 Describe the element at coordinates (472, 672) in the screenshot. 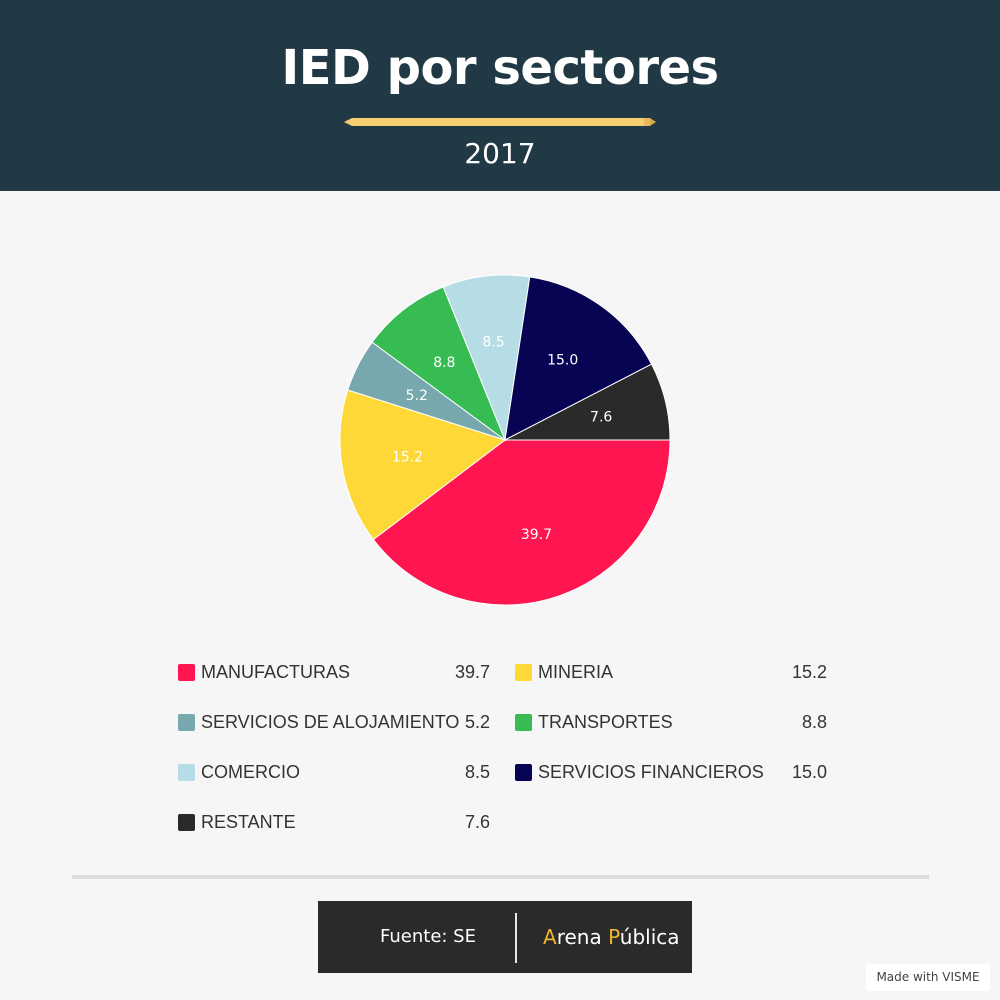

I see `legend-value: 39.7` at that location.